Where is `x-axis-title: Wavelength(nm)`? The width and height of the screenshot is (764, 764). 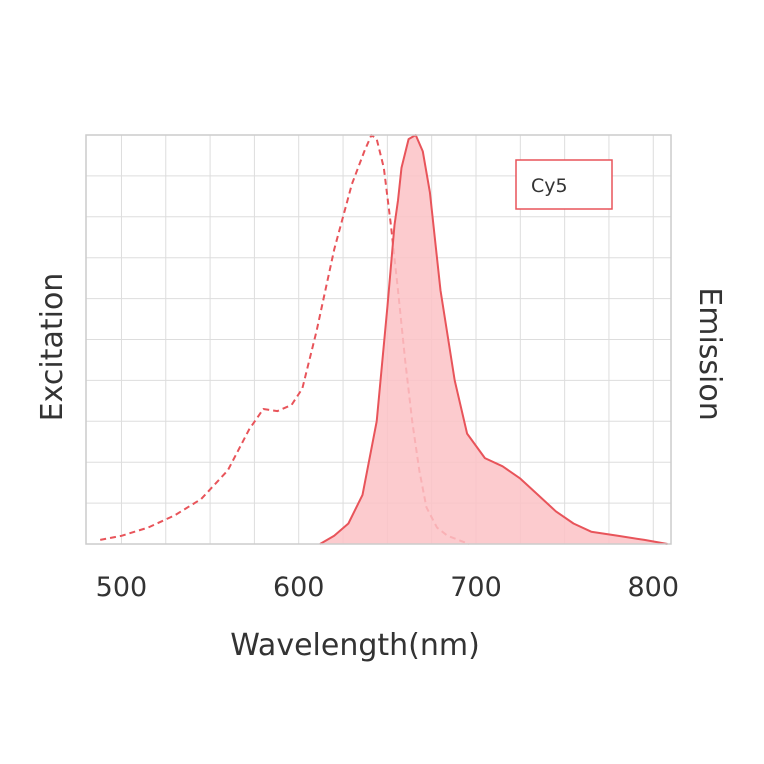
x-axis-title: Wavelength(nm) is located at coordinates (355, 645).